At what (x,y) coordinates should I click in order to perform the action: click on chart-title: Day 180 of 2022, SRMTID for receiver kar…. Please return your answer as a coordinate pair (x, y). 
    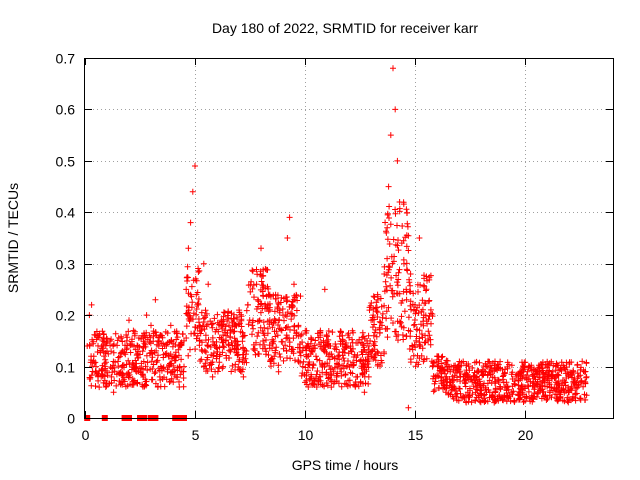
    Looking at the image, I should click on (345, 28).